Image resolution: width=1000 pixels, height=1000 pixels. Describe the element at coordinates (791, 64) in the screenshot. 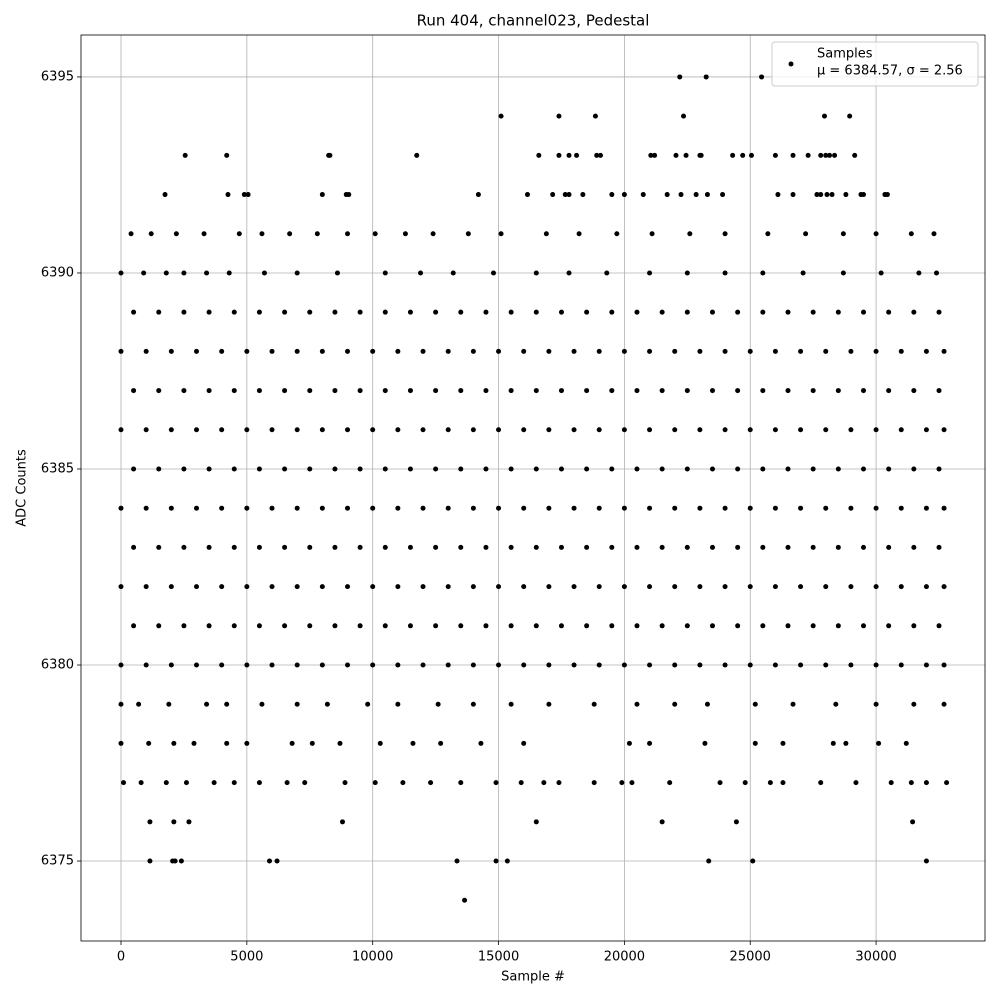

I see `legend-marker` at that location.